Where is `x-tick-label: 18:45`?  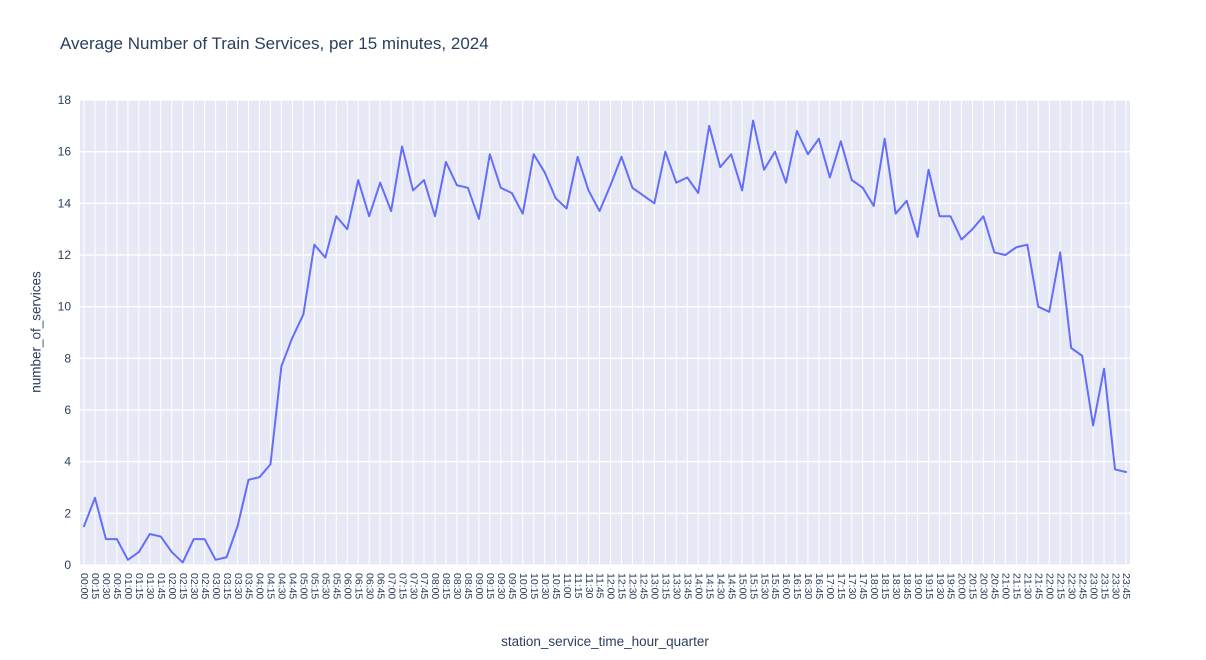 x-tick-label: 18:45 is located at coordinates (907, 586).